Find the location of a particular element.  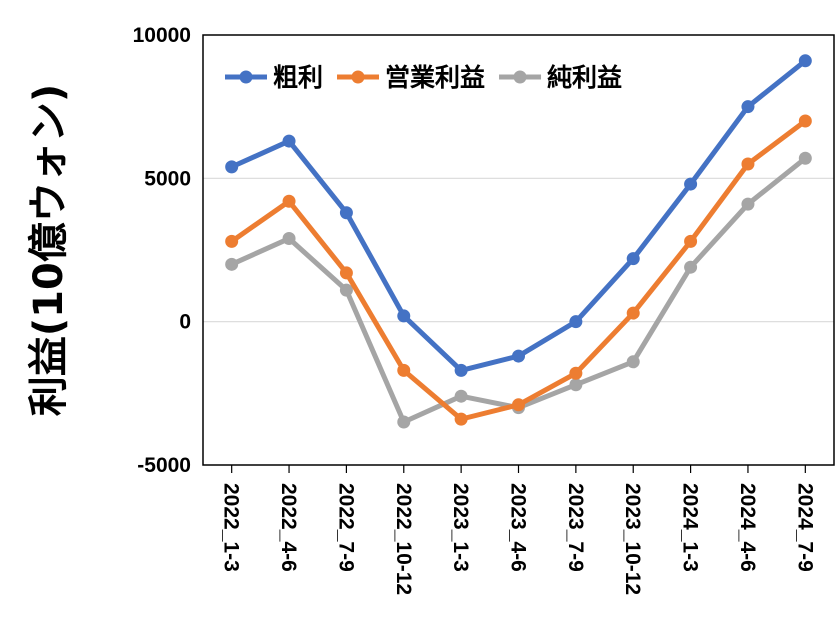

legend-label: 粗利 is located at coordinates (298, 77).